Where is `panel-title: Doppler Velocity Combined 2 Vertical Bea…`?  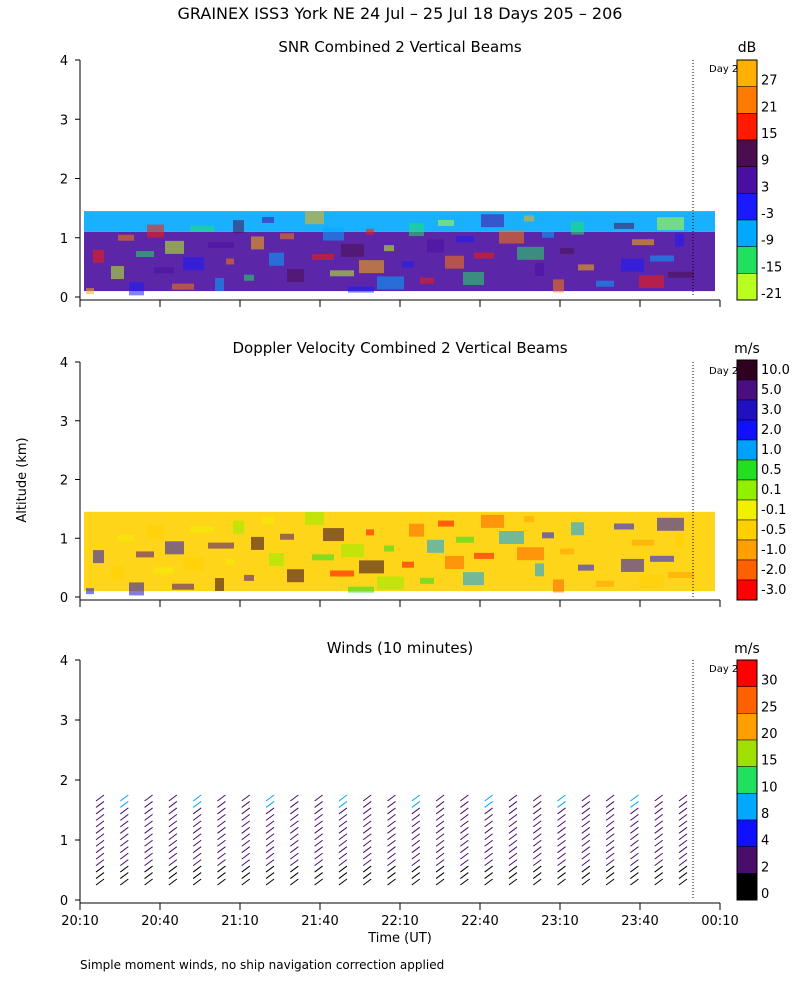 panel-title: Doppler Velocity Combined 2 Vertical Bea… is located at coordinates (399, 348).